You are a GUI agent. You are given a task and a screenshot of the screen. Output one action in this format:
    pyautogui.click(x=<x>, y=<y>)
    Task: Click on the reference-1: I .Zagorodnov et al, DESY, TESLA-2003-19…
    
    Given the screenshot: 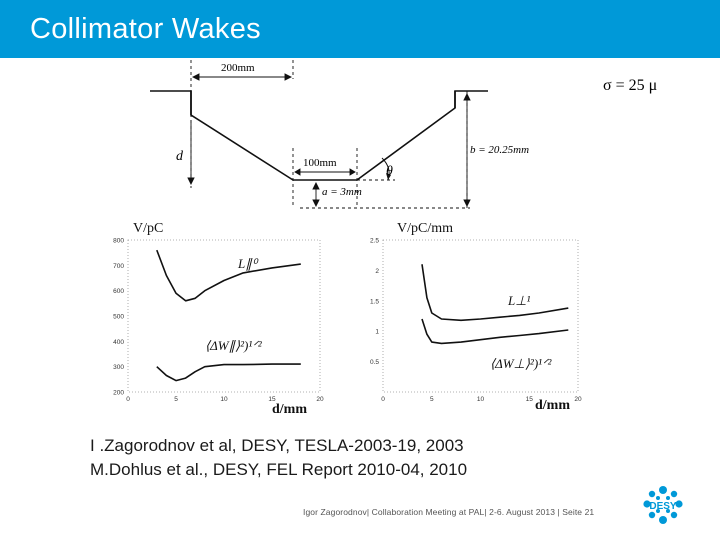 What is the action you would take?
    pyautogui.click(x=277, y=445)
    